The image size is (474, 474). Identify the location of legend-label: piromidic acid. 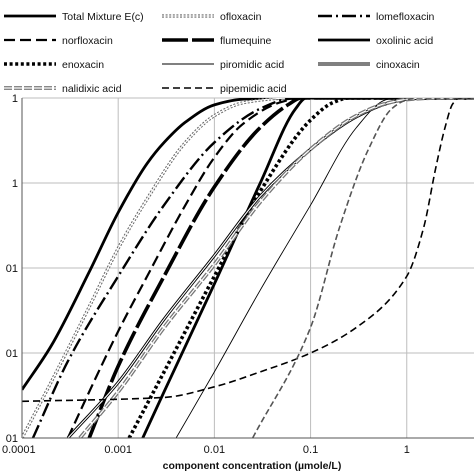
(252, 65).